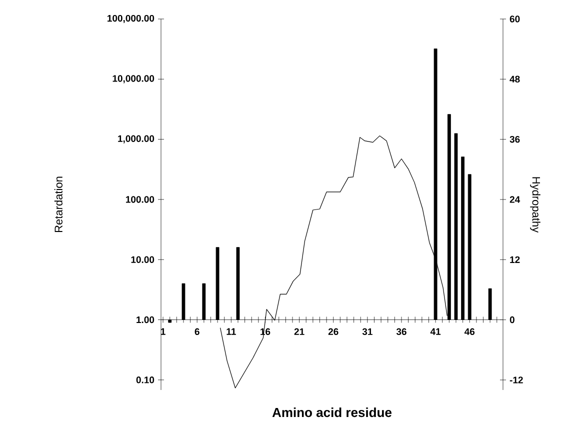 The image size is (574, 431). Describe the element at coordinates (136, 139) in the screenshot. I see `y-tick-label: 1,000.00` at that location.